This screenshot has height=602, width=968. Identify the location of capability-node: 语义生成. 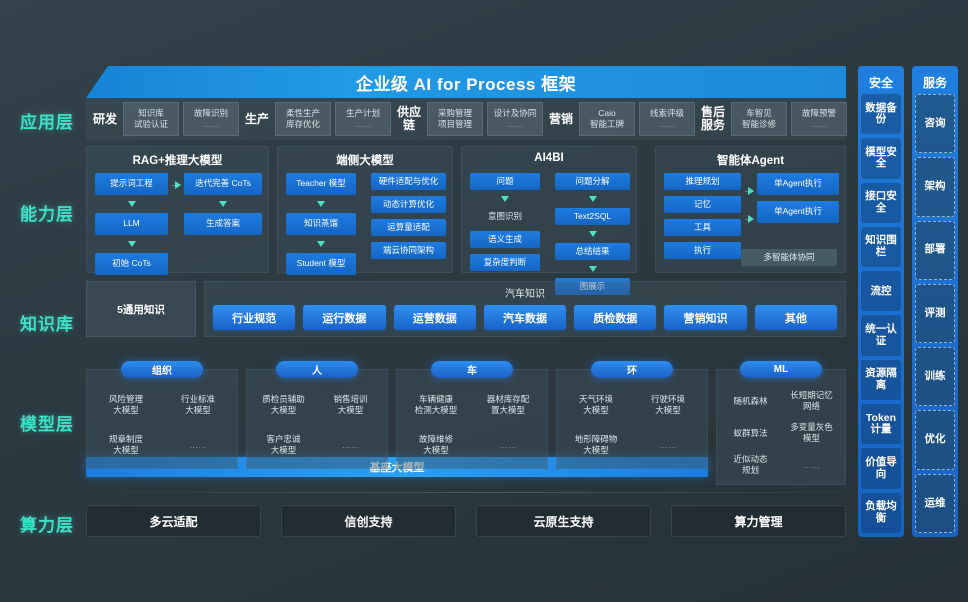
(505, 239).